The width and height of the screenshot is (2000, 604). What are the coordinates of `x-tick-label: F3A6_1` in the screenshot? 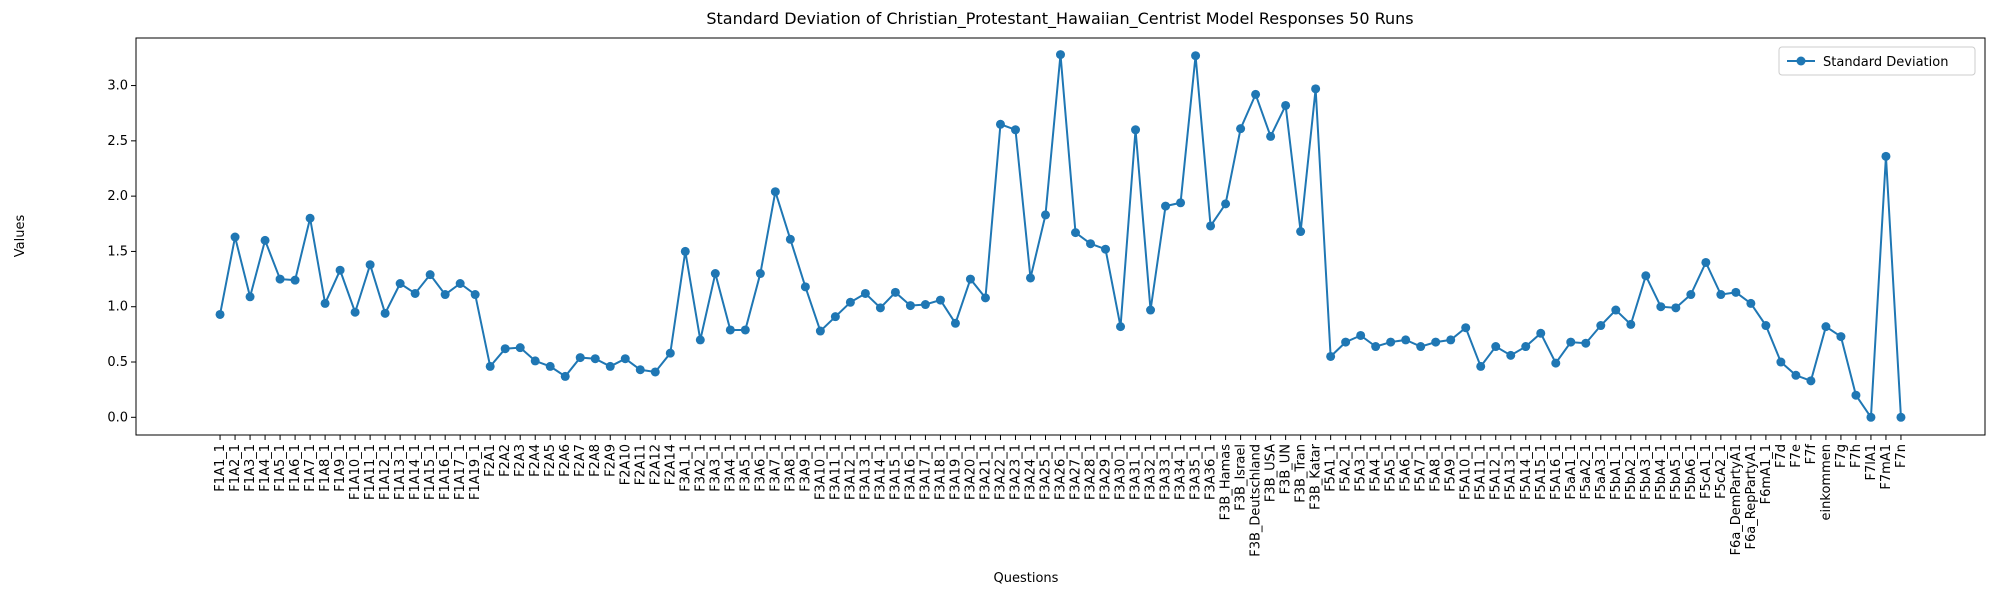 It's located at (760, 468).